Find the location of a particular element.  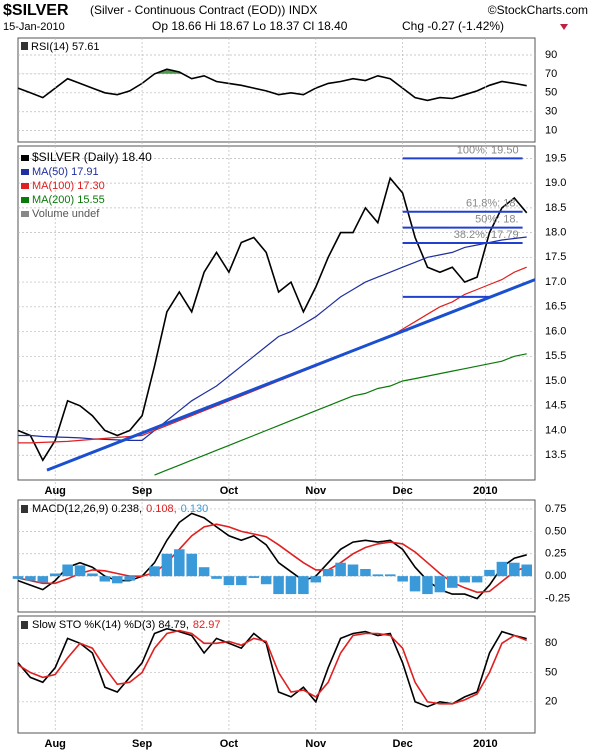

legend-label: 82.97 is located at coordinates (207, 625).